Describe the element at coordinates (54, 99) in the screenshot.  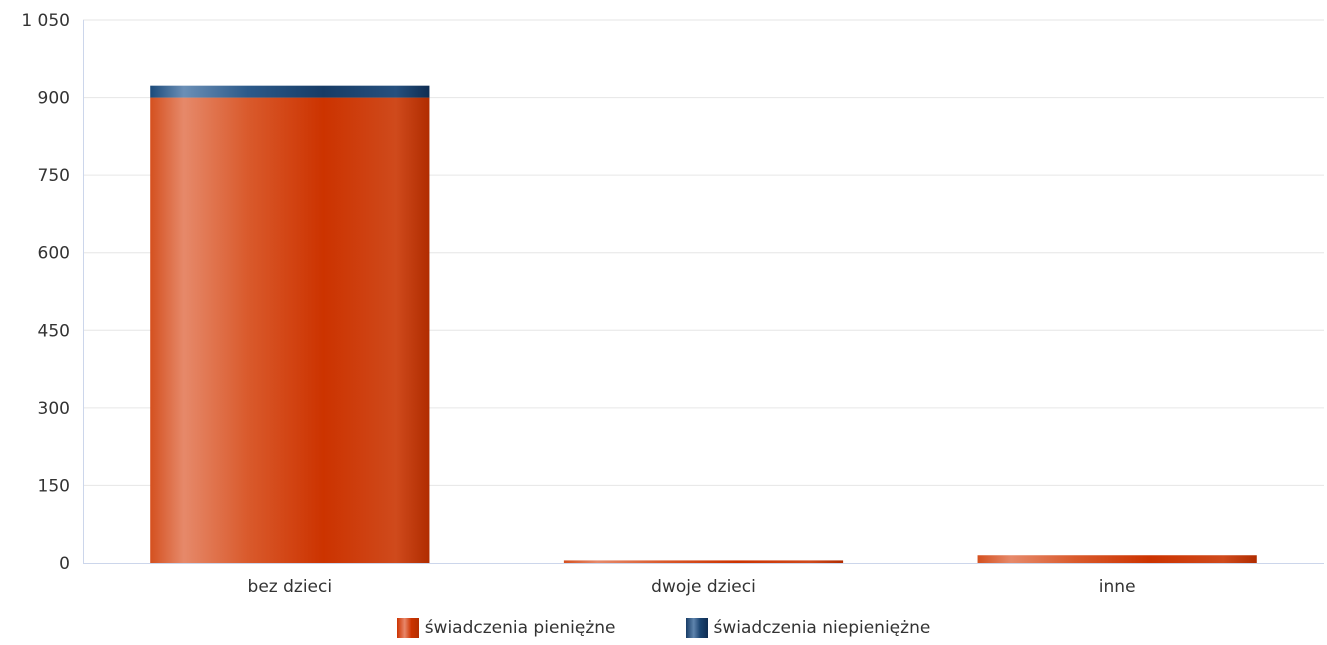
I see `y-tick-label: 900` at that location.